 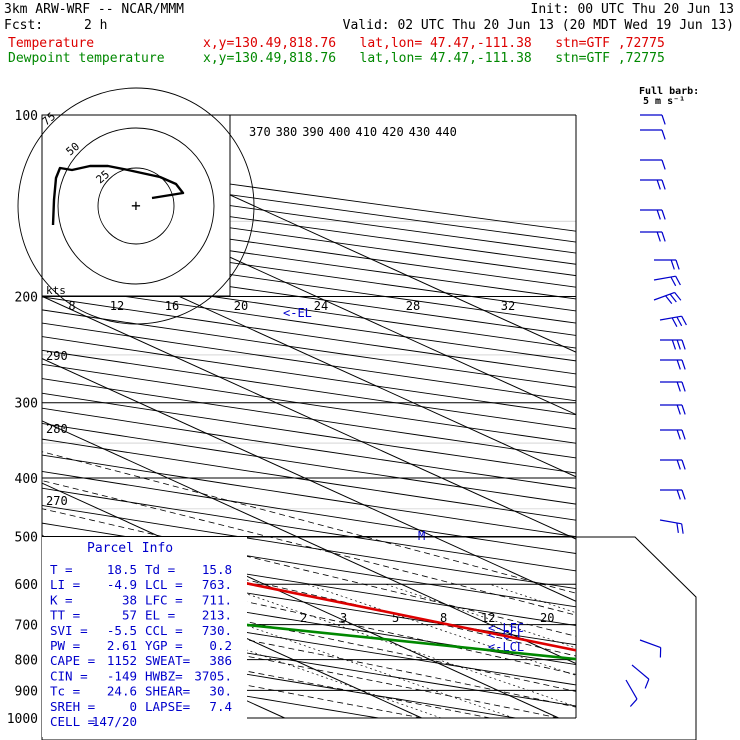 I want to click on pressure-label-300: 300, so click(x=26, y=404).